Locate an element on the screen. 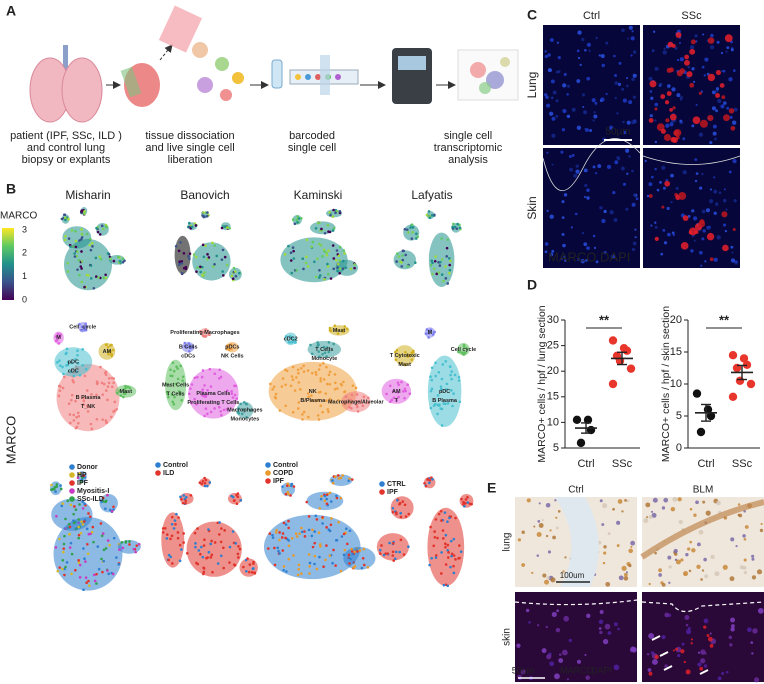  cluster-label: T Cytotoxic is located at coordinates (405, 356).